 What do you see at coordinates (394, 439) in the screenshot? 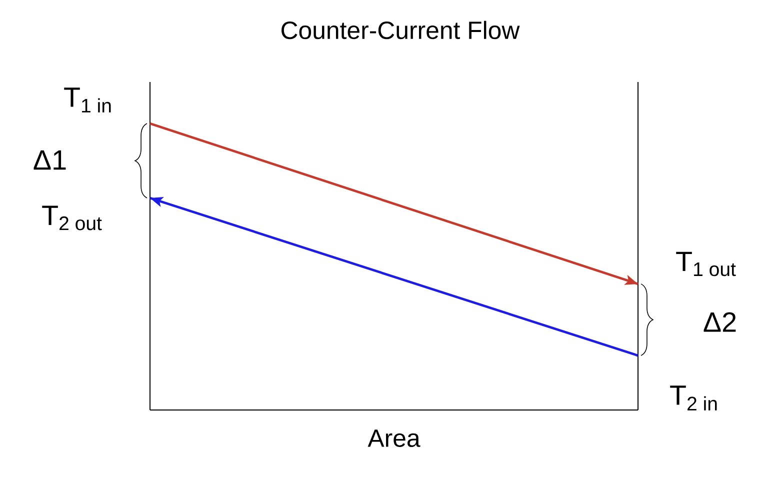
I see `x-axis-title: Area` at bounding box center [394, 439].